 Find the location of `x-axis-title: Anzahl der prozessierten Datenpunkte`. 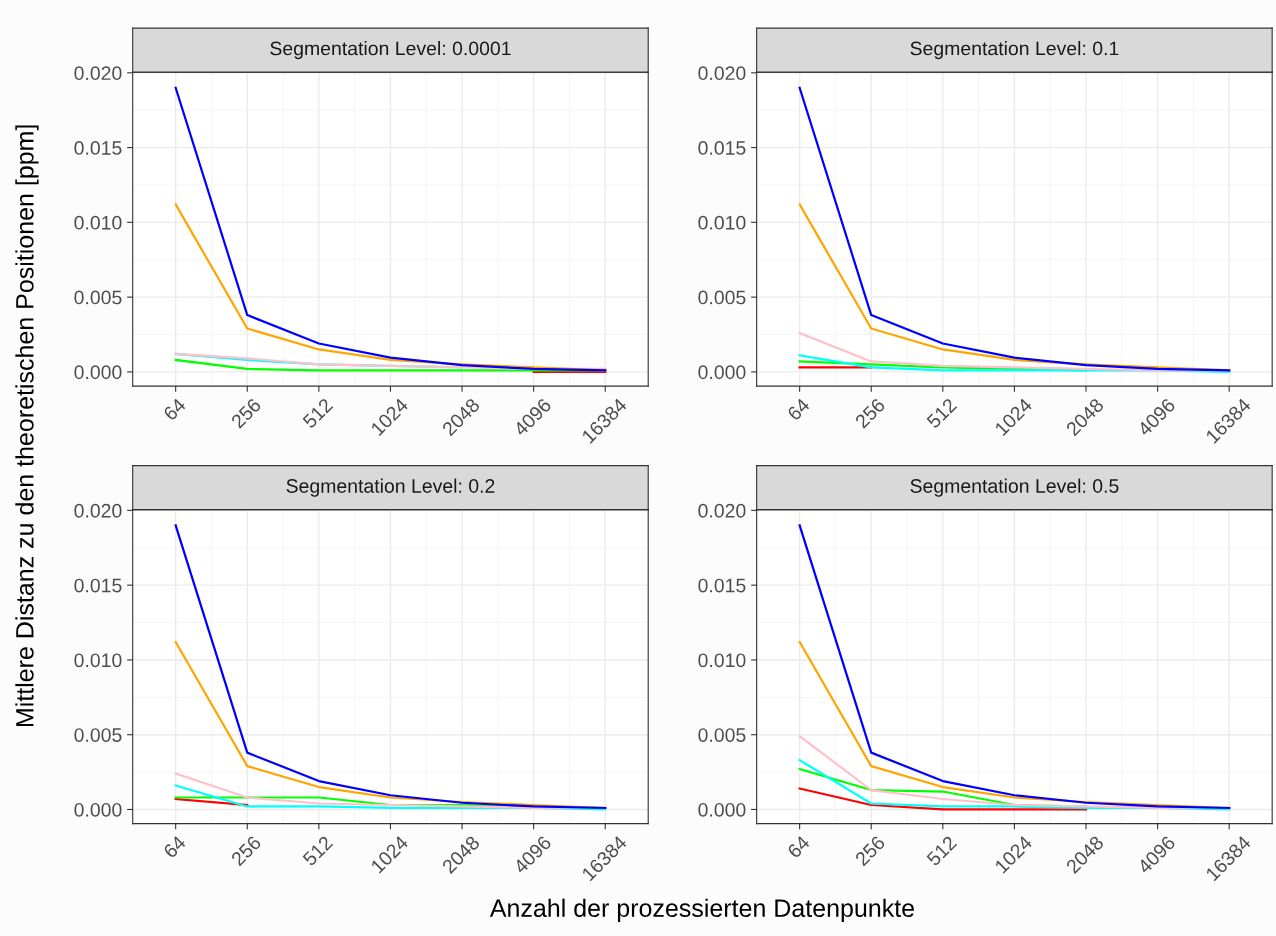

x-axis-title: Anzahl der prozessierten Datenpunkte is located at coordinates (701, 910).